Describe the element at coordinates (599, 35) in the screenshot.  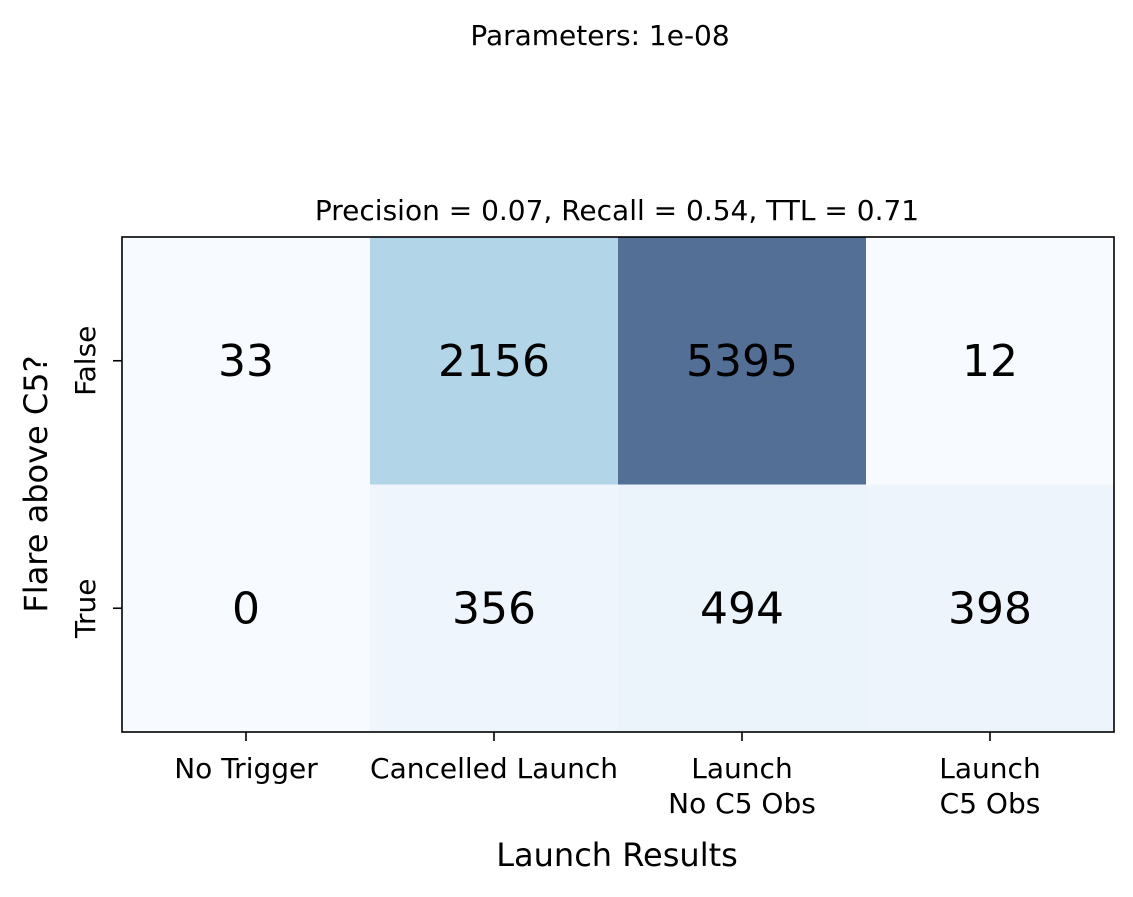
I see `chart-suptitle: Parameters: 1e-08` at that location.